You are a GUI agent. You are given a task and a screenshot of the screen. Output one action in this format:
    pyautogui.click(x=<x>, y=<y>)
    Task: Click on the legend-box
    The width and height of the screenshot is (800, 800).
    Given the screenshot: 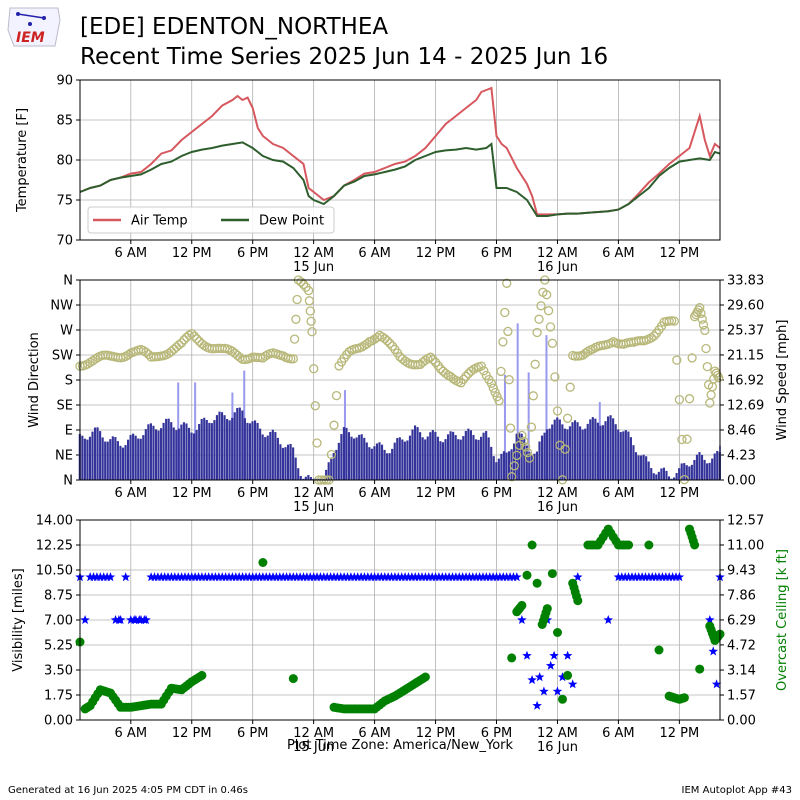 What is the action you would take?
    pyautogui.click(x=211, y=220)
    